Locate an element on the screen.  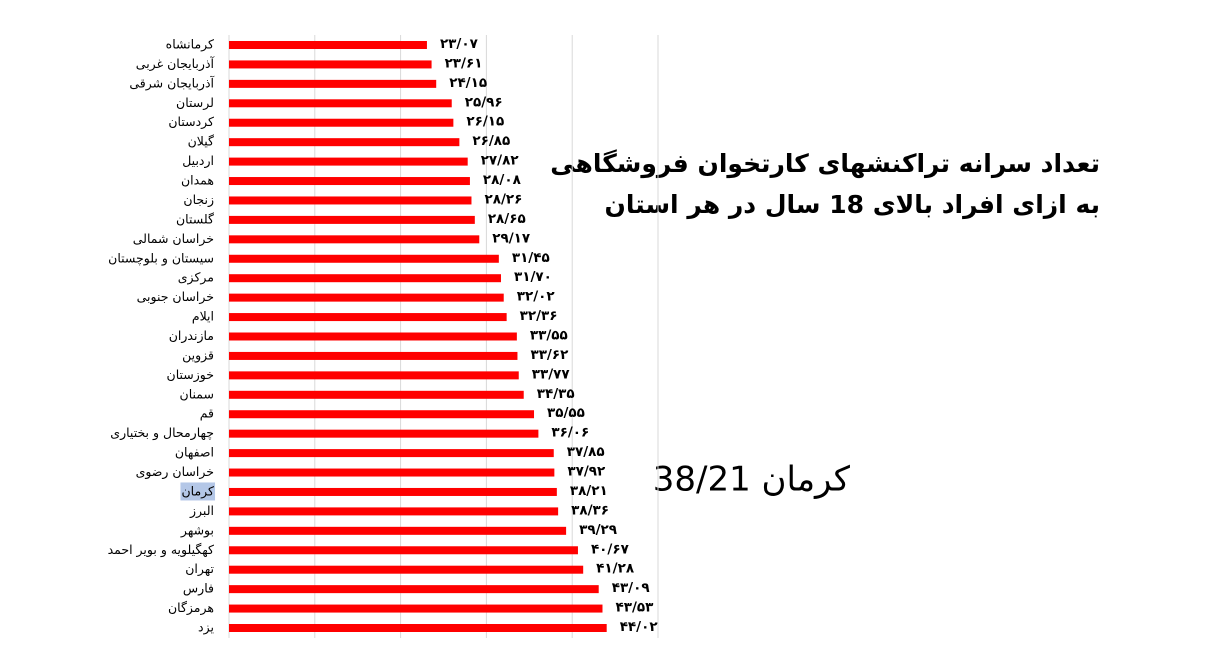
y-tick-label: خراسان شمالی is located at coordinates (173, 239).